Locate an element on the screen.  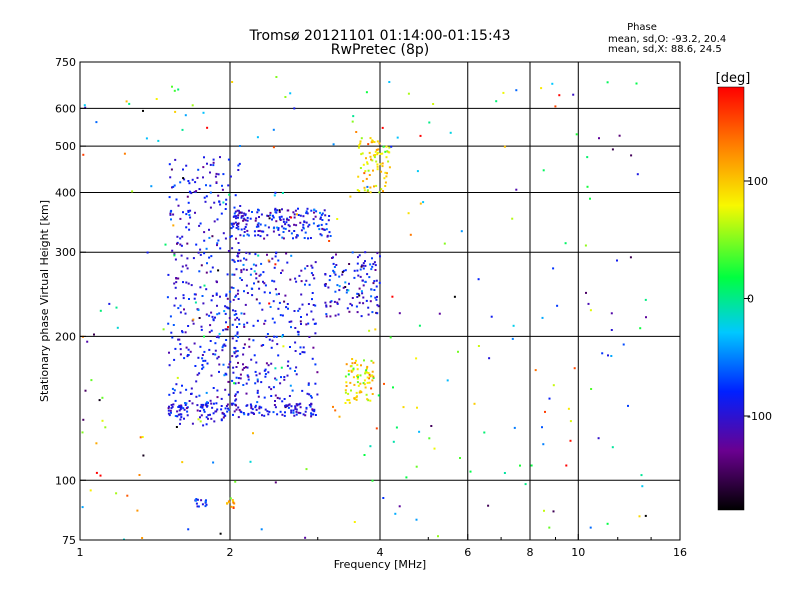
y-tick-label: 75 is located at coordinates (69, 540).